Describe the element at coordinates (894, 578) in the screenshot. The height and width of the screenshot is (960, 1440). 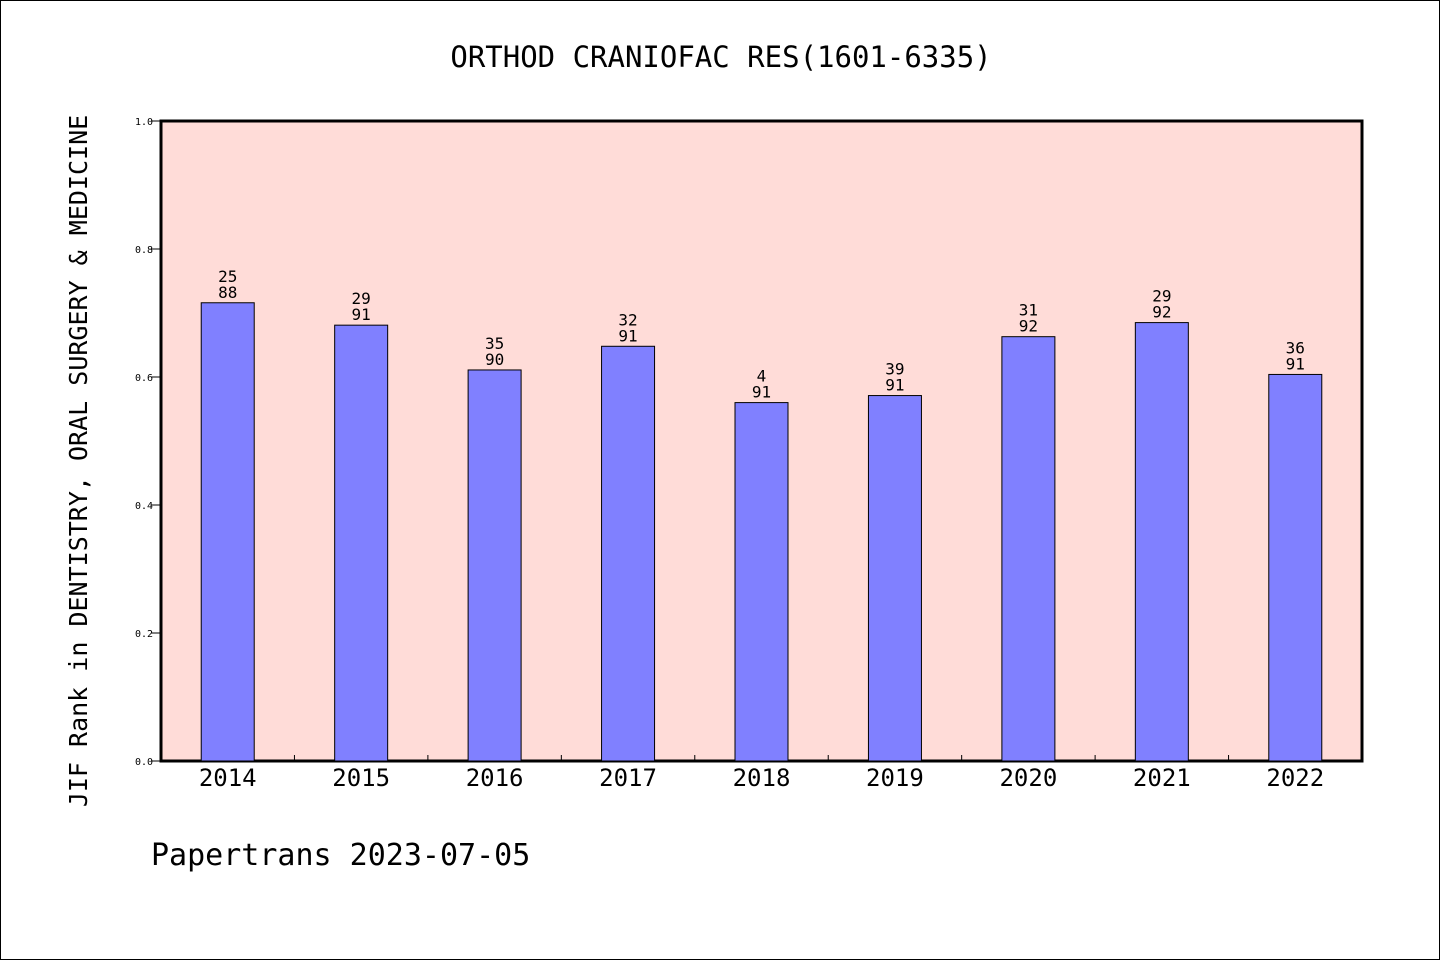
I see `bar-2019` at that location.